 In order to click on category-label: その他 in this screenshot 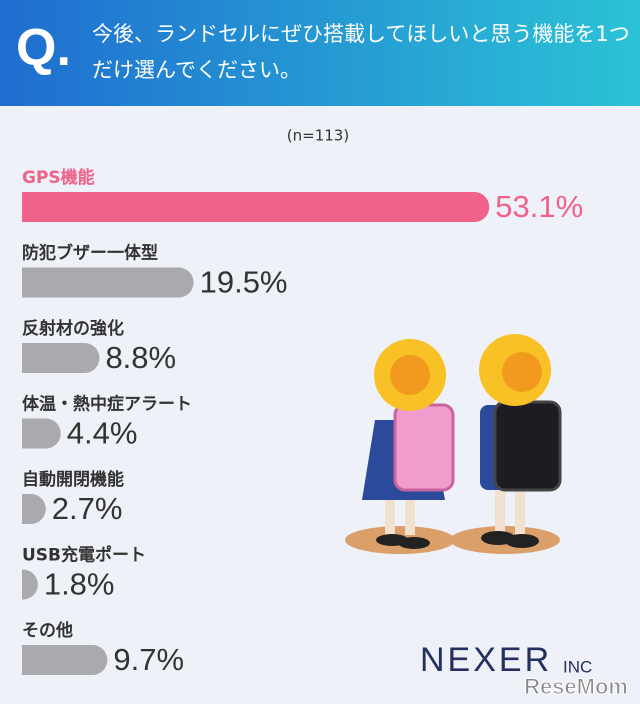, I will do `click(47, 630)`.